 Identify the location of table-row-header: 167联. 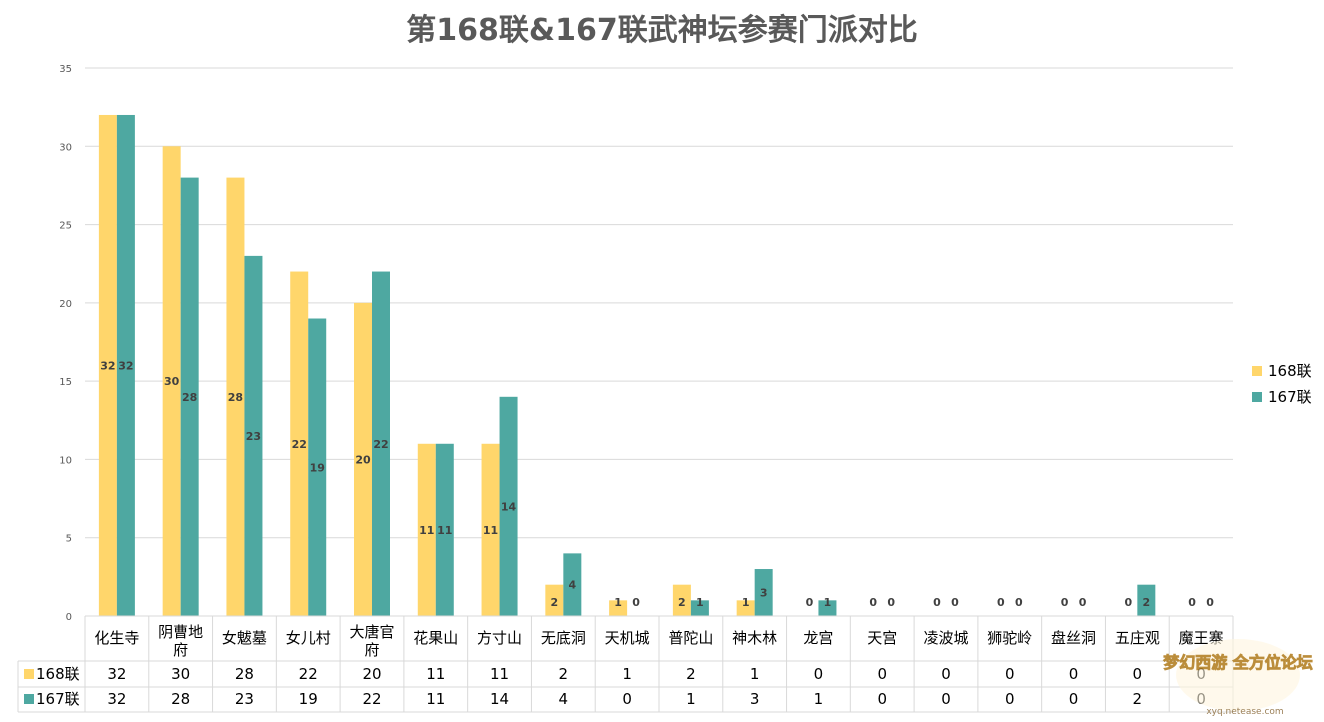
(58, 699).